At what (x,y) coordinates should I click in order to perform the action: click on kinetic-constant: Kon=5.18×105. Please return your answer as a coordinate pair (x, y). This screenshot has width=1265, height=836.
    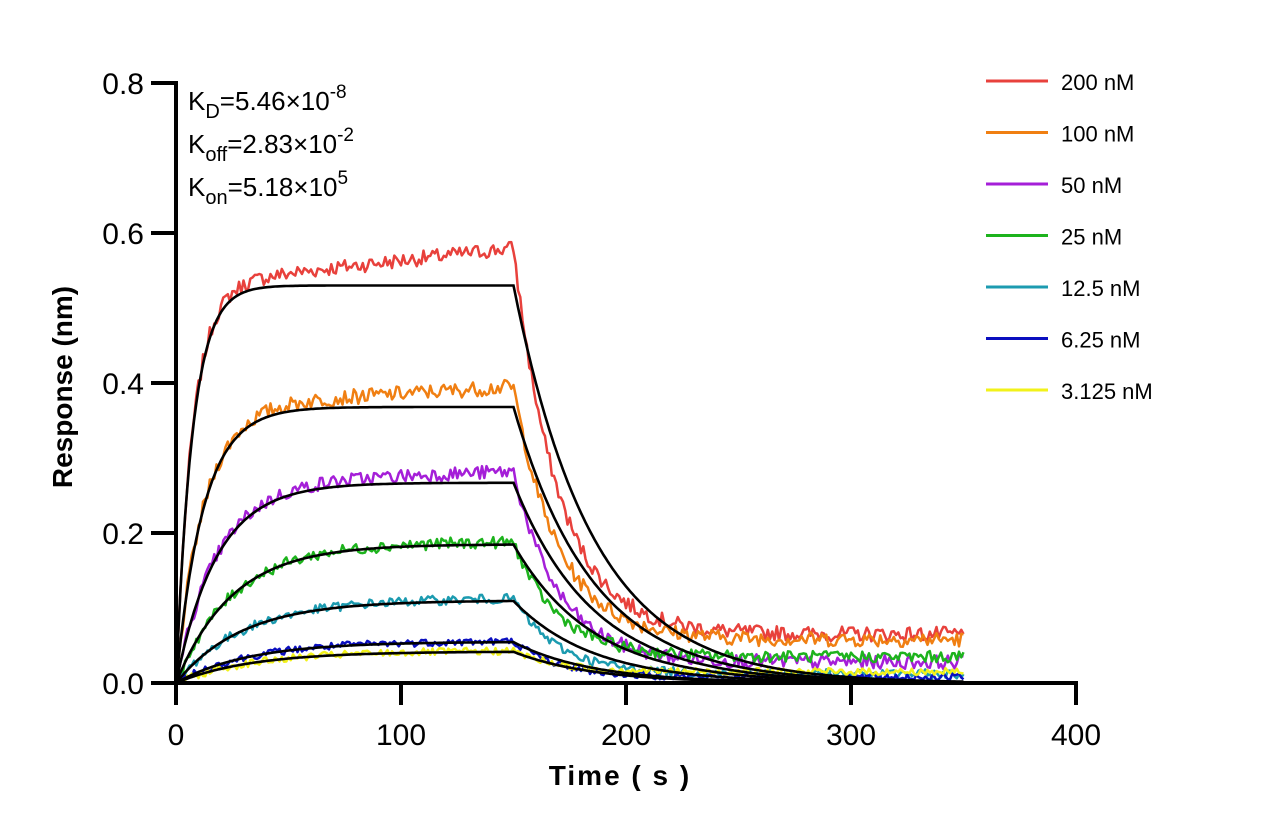
    Looking at the image, I should click on (268, 188).